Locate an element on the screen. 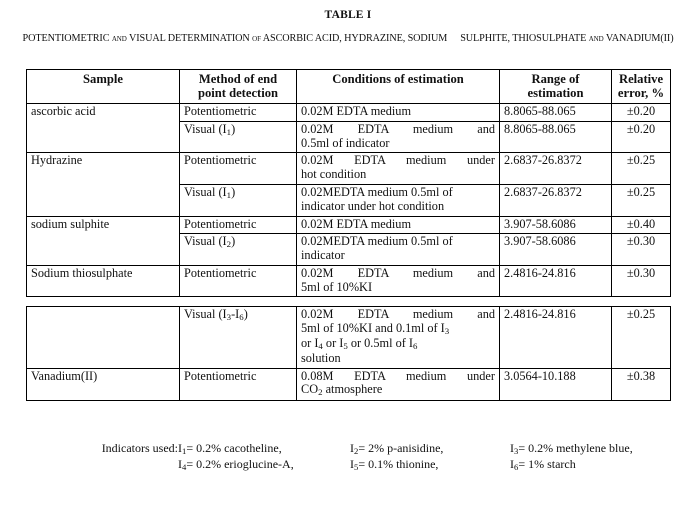 The image size is (696, 506). column-header-error: Relative error, % is located at coordinates (641, 86).